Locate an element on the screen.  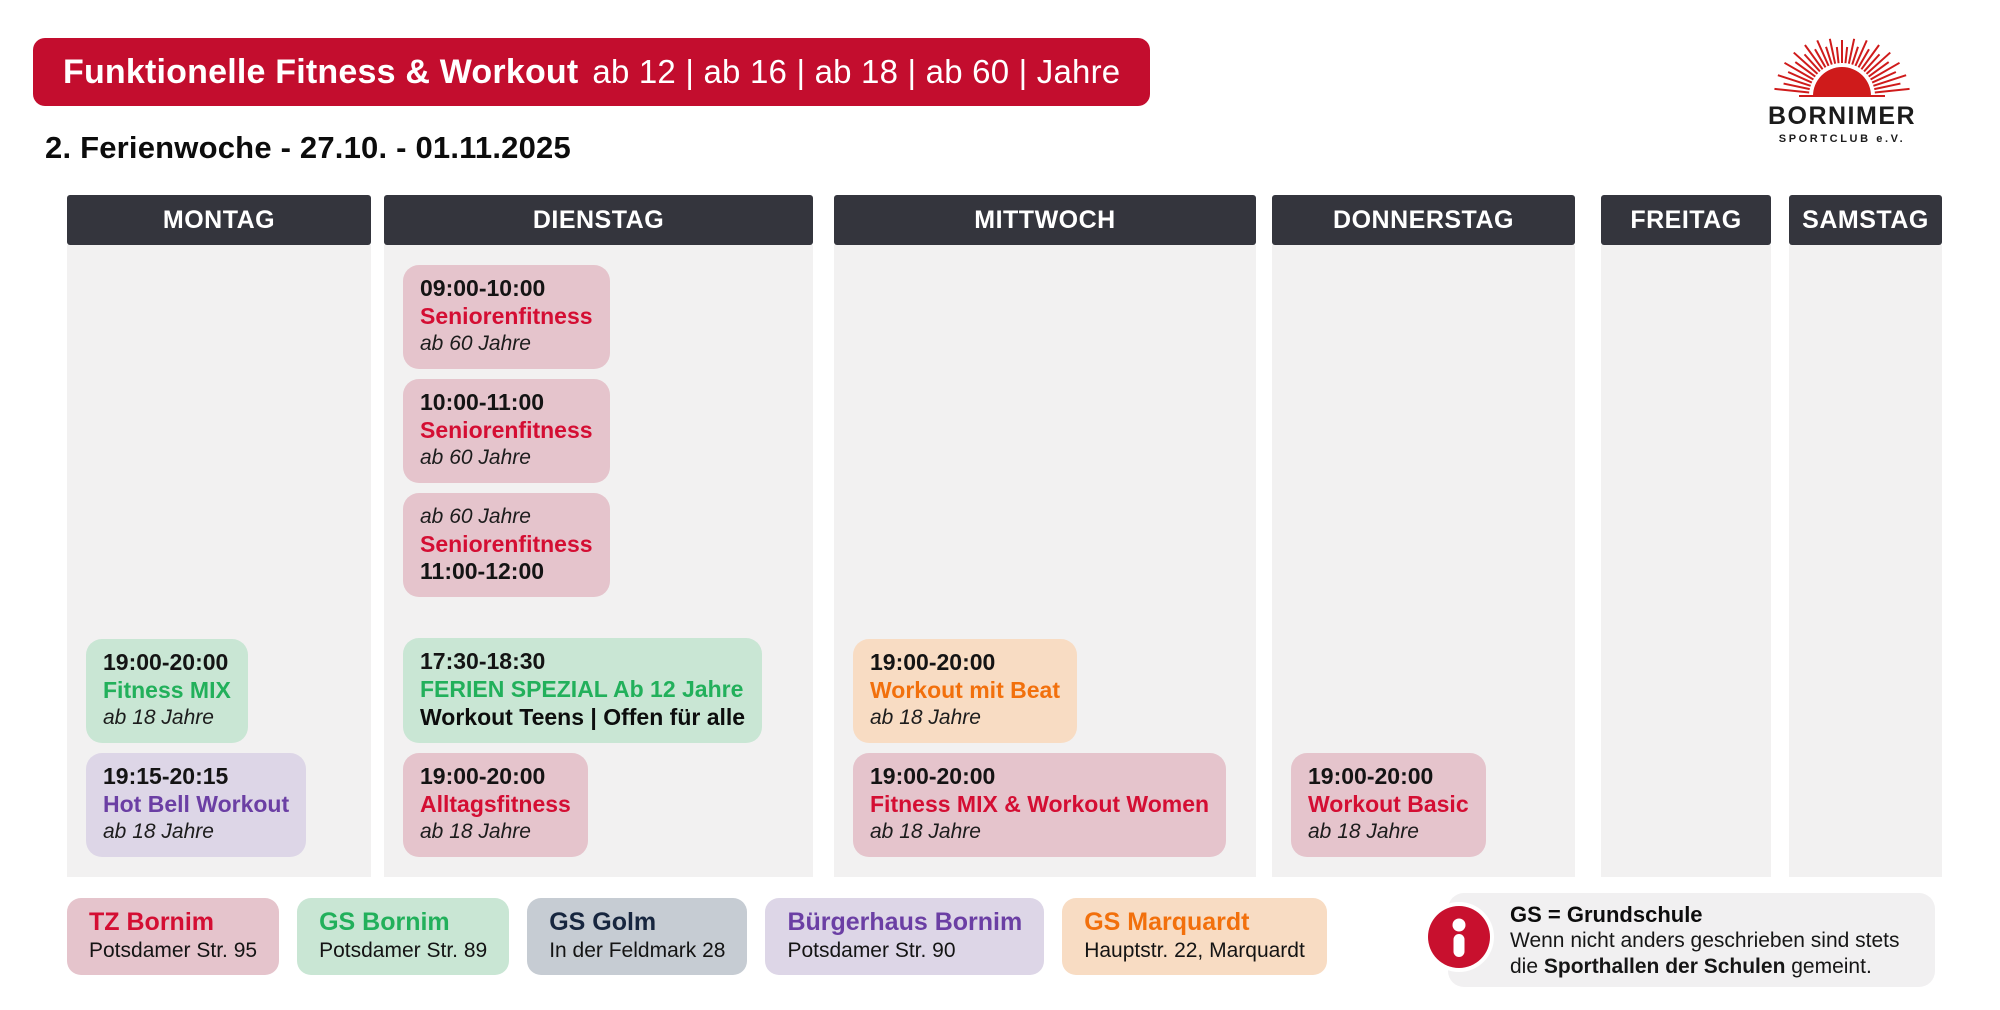
event-title: Alltagsfitness is located at coordinates (495, 804).